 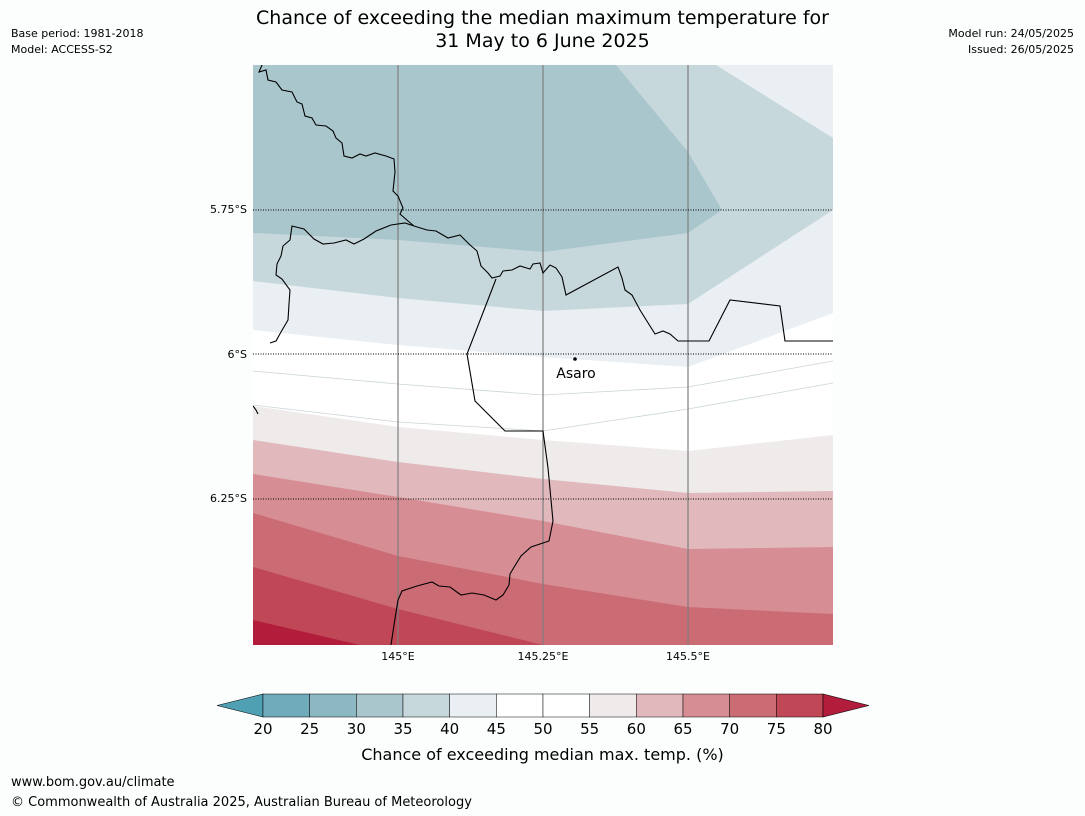 I want to click on asaro-dot, so click(x=575, y=359).